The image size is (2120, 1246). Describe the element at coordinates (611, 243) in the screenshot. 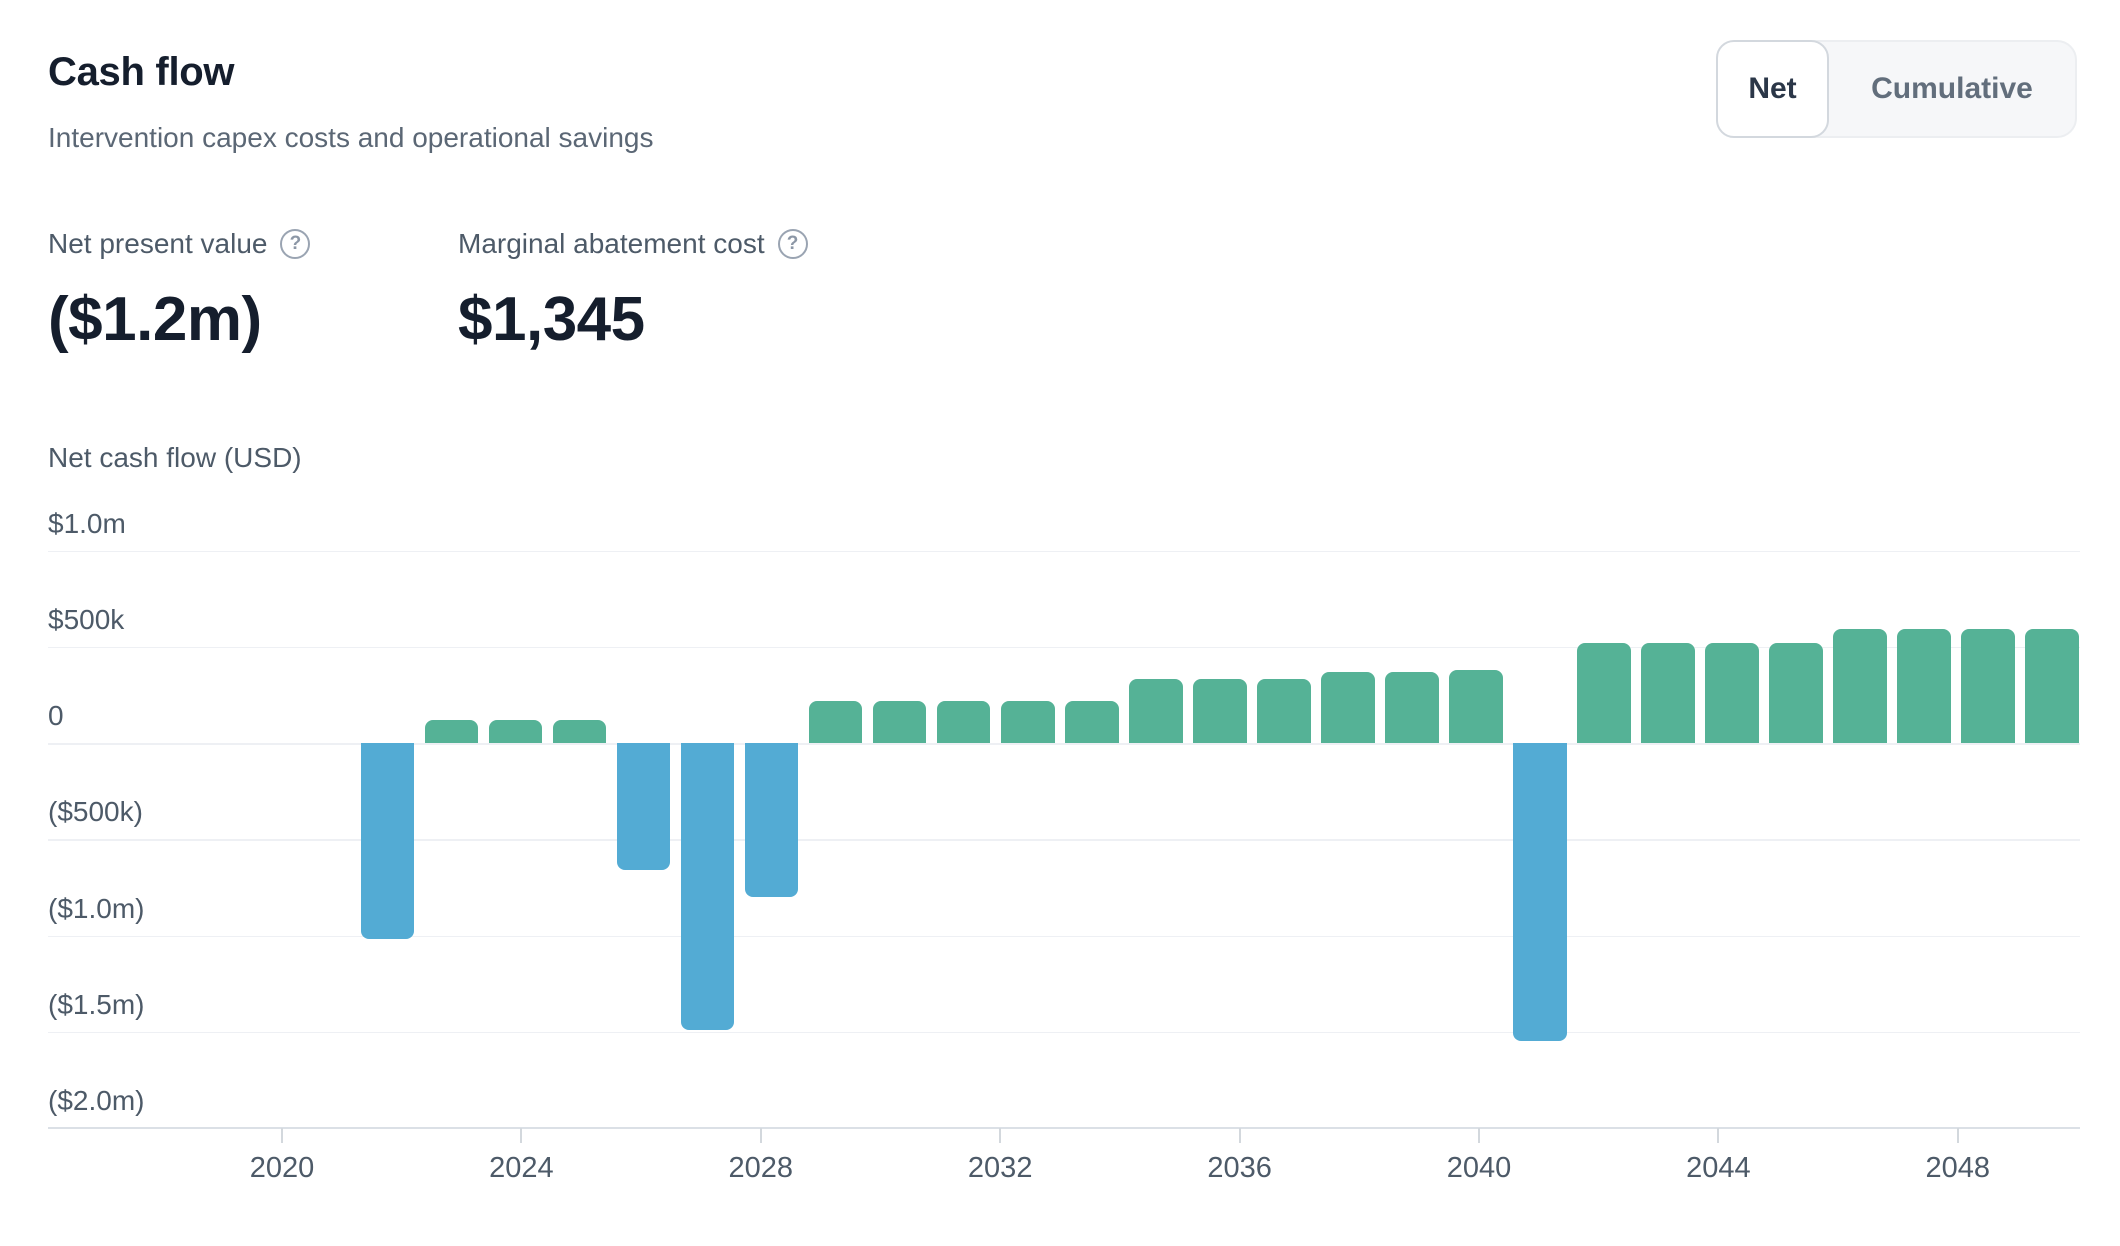

I see `metric-label: Marginal abatement cost` at that location.